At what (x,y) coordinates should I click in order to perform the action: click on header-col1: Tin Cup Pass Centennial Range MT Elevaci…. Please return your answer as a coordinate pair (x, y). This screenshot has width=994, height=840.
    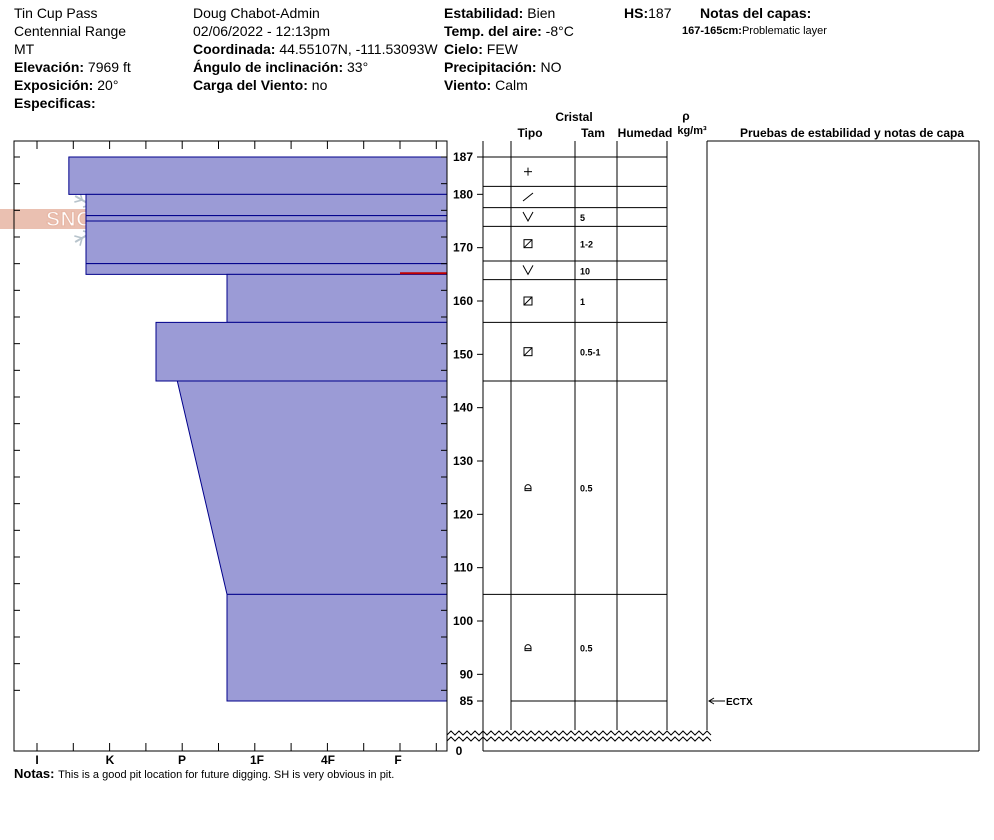
    Looking at the image, I should click on (72, 58).